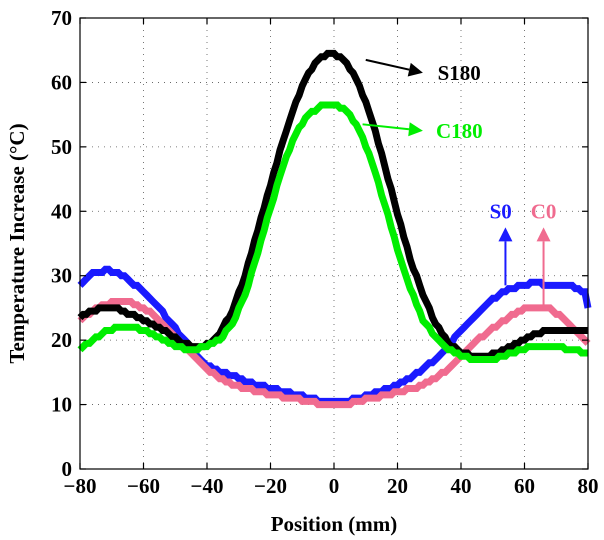  Describe the element at coordinates (61, 340) in the screenshot. I see `y-tick-label: 20` at that location.